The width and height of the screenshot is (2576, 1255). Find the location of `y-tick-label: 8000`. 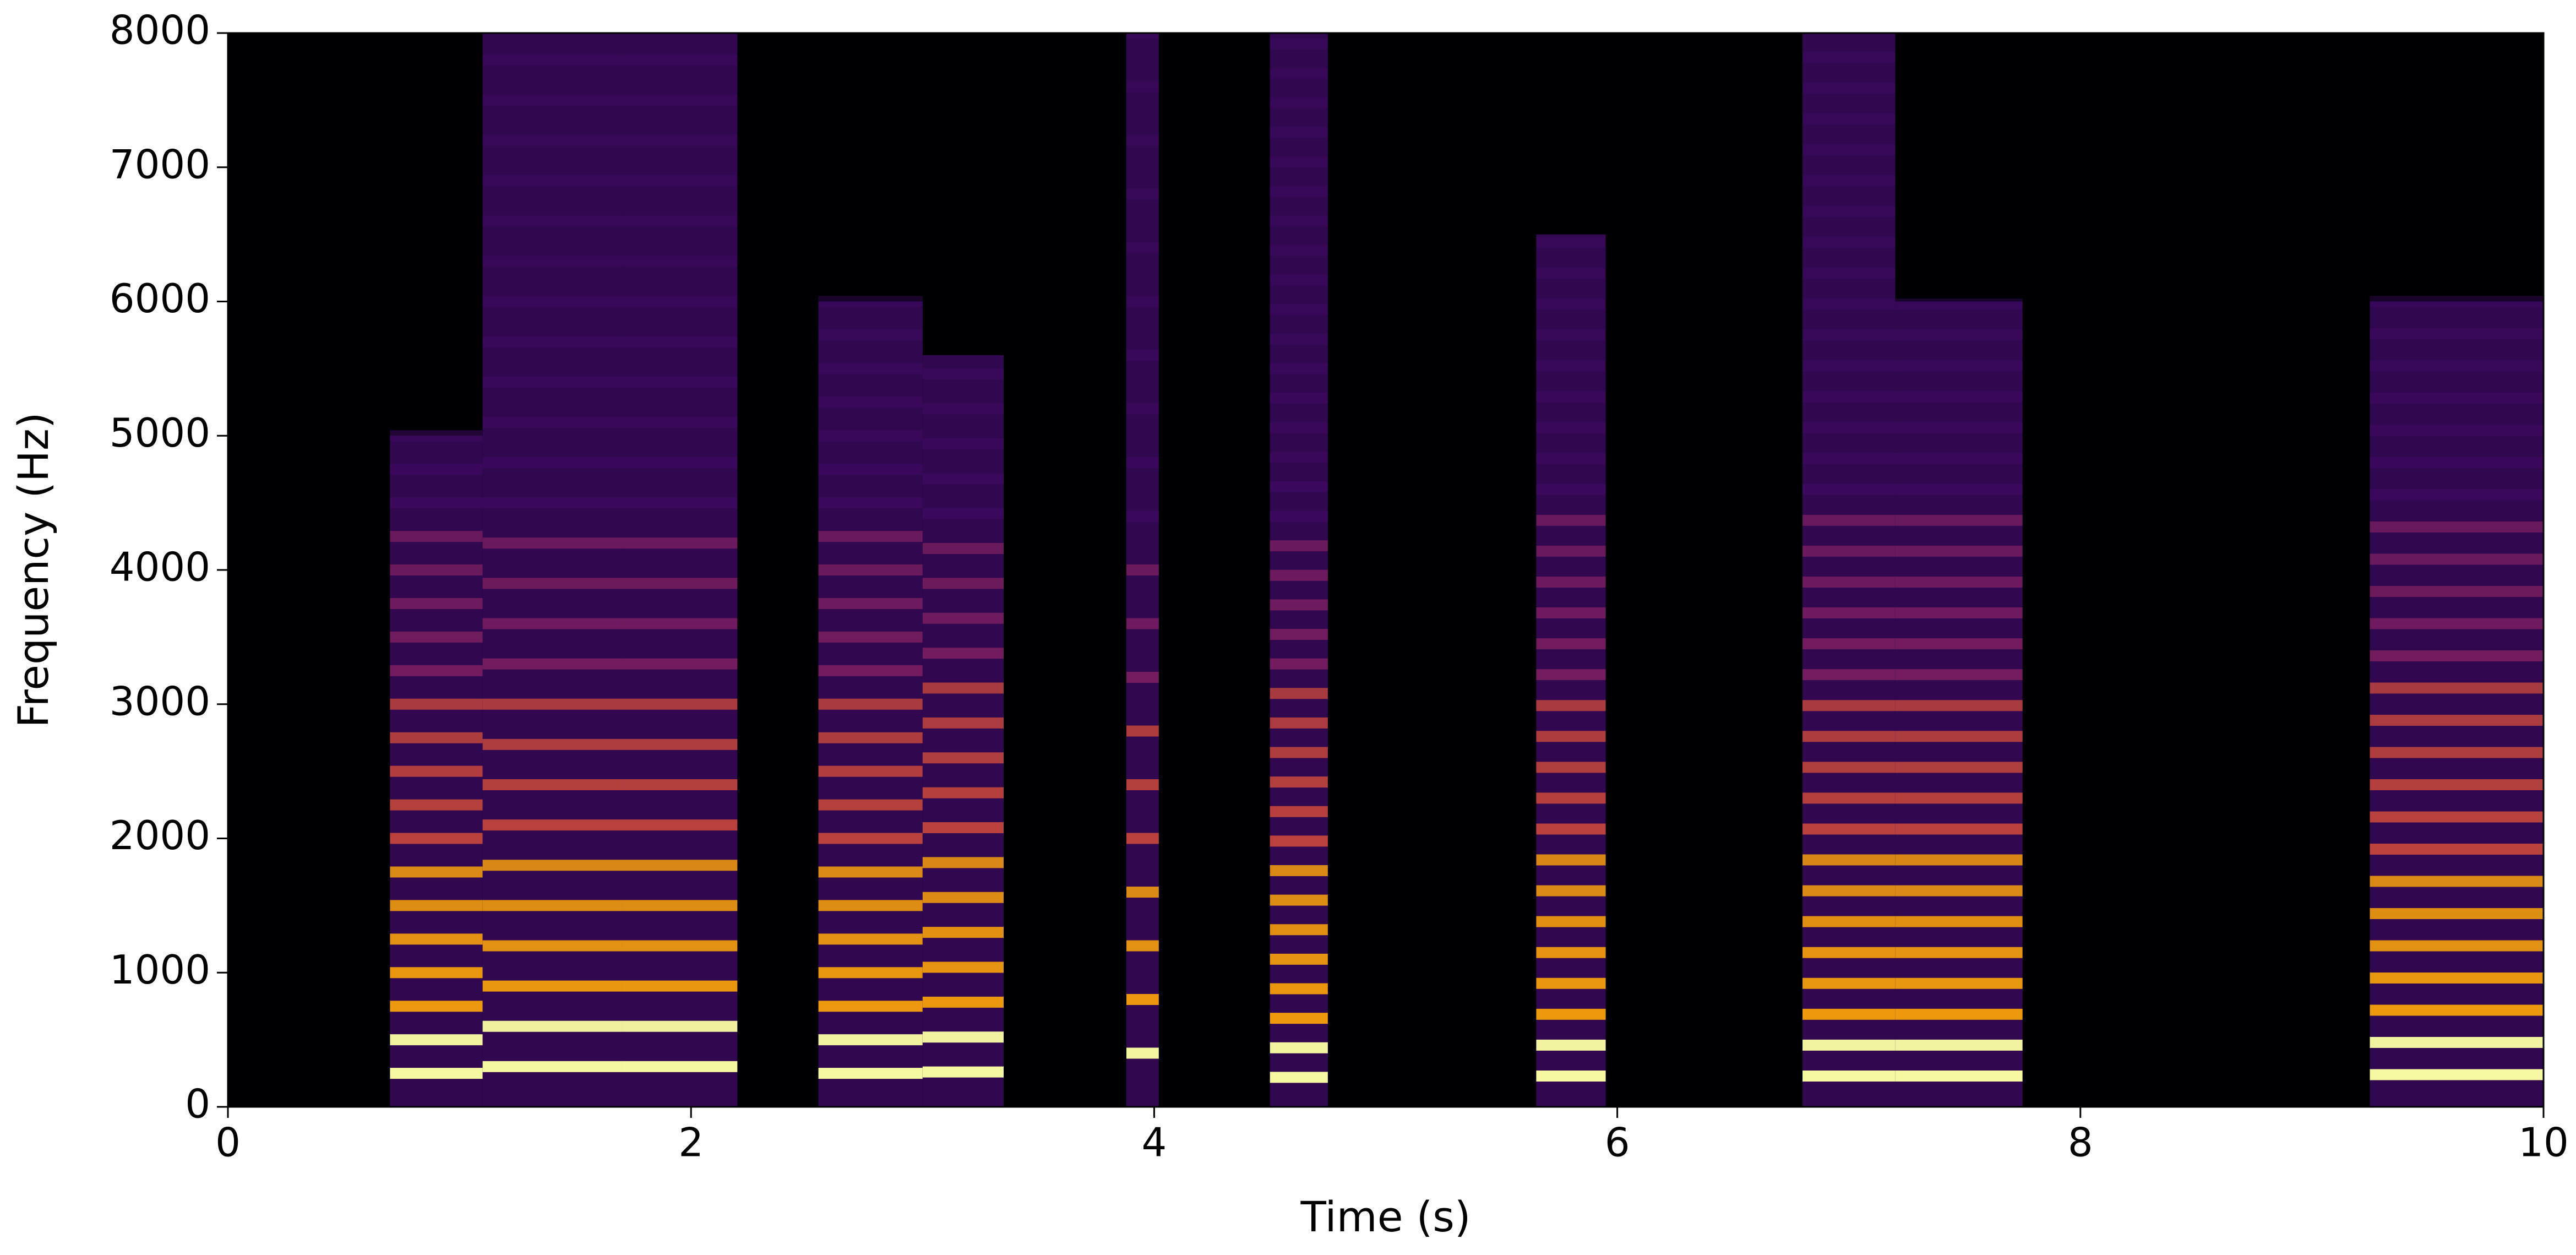

y-tick-label: 8000 is located at coordinates (160, 30).